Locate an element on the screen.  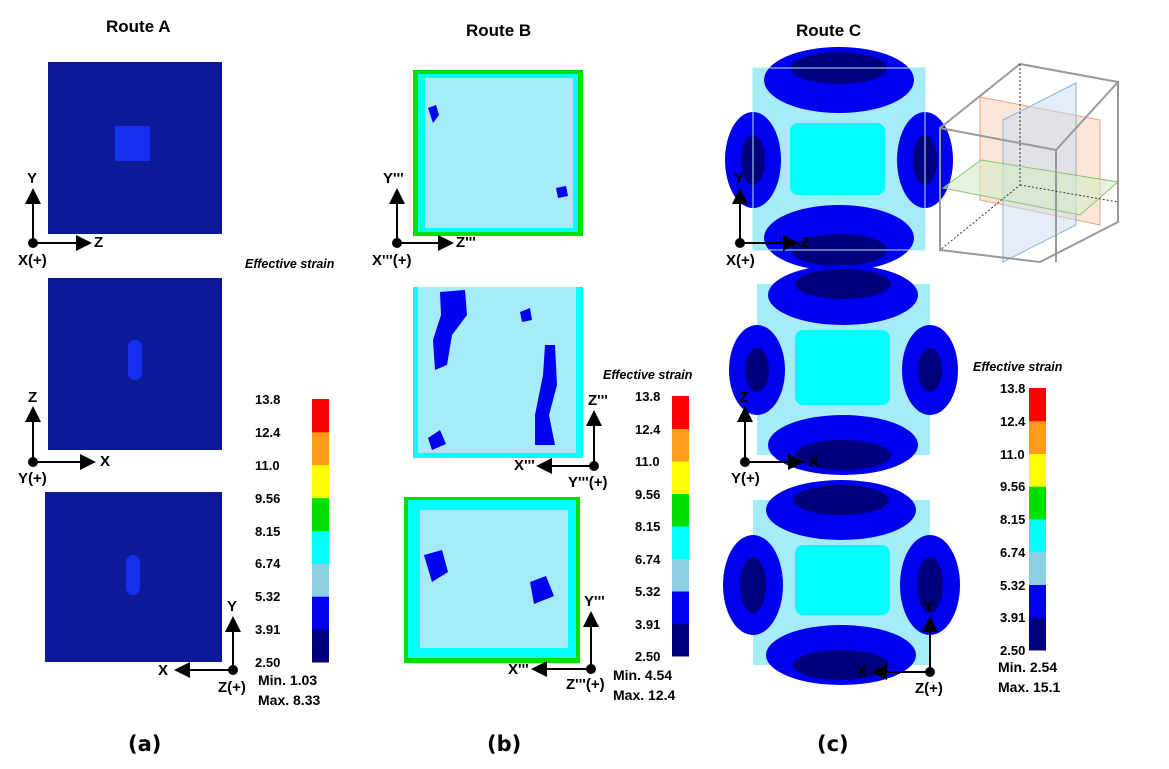
route-c-title: Route C is located at coordinates (829, 30).